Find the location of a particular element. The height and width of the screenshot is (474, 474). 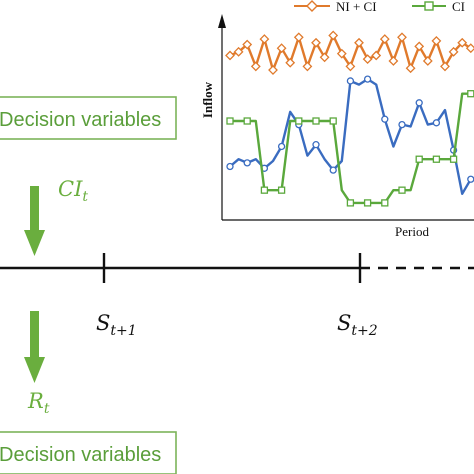

decision-box-bottom: Decision variables is located at coordinates (88, 452).